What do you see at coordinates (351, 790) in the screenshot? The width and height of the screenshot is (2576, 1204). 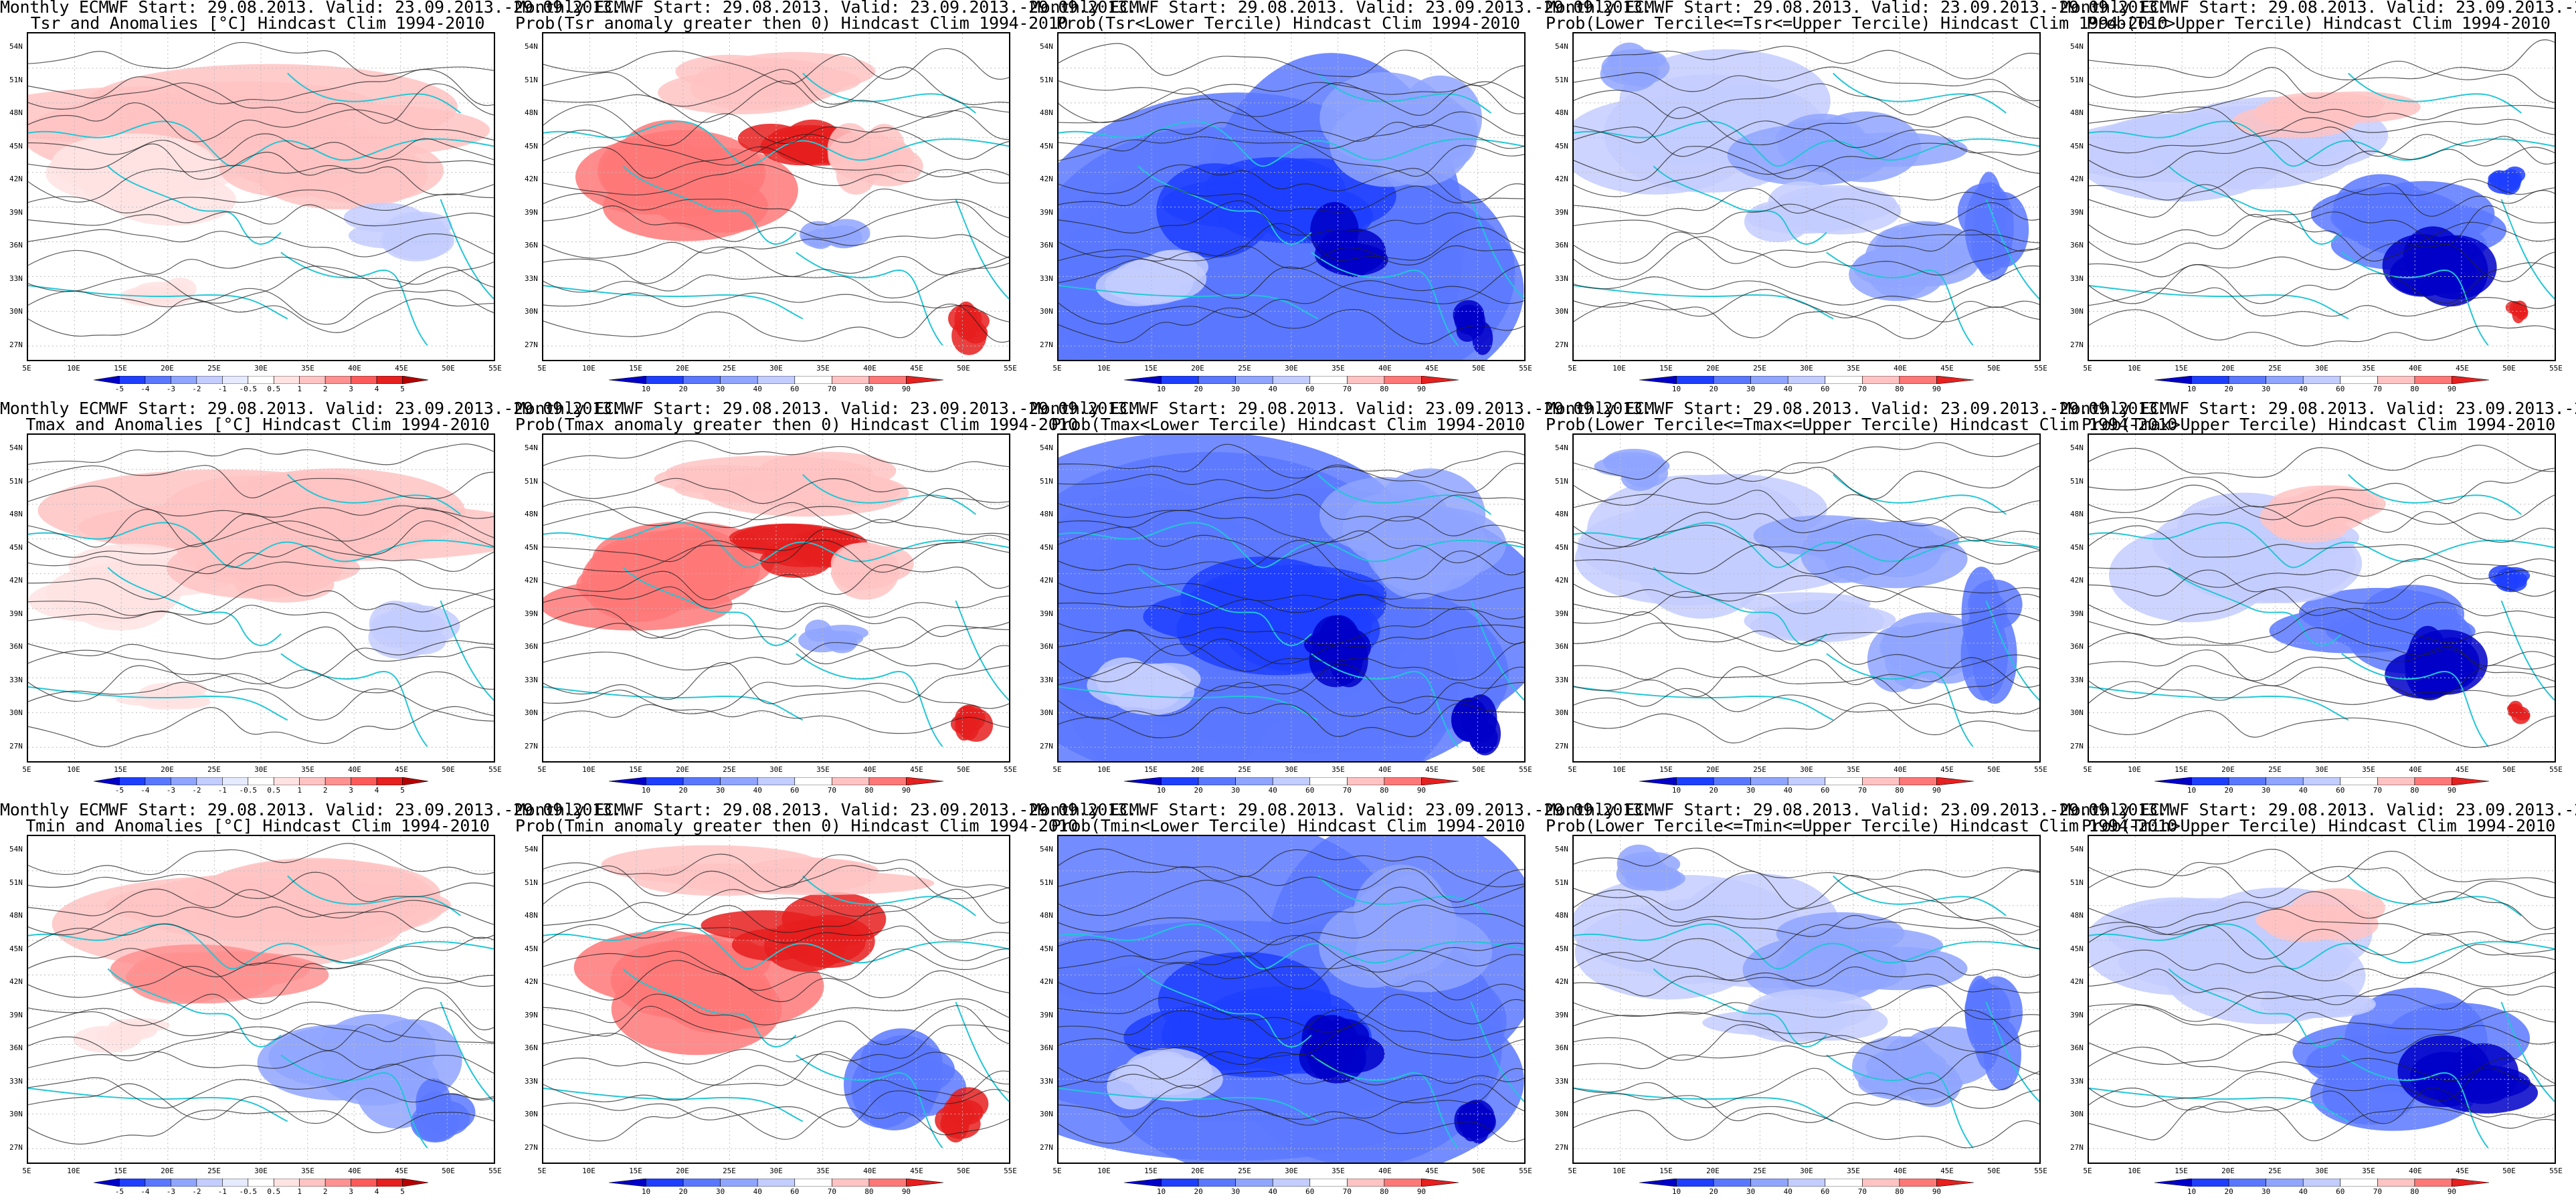 I see `colorbar-label: 3` at bounding box center [351, 790].